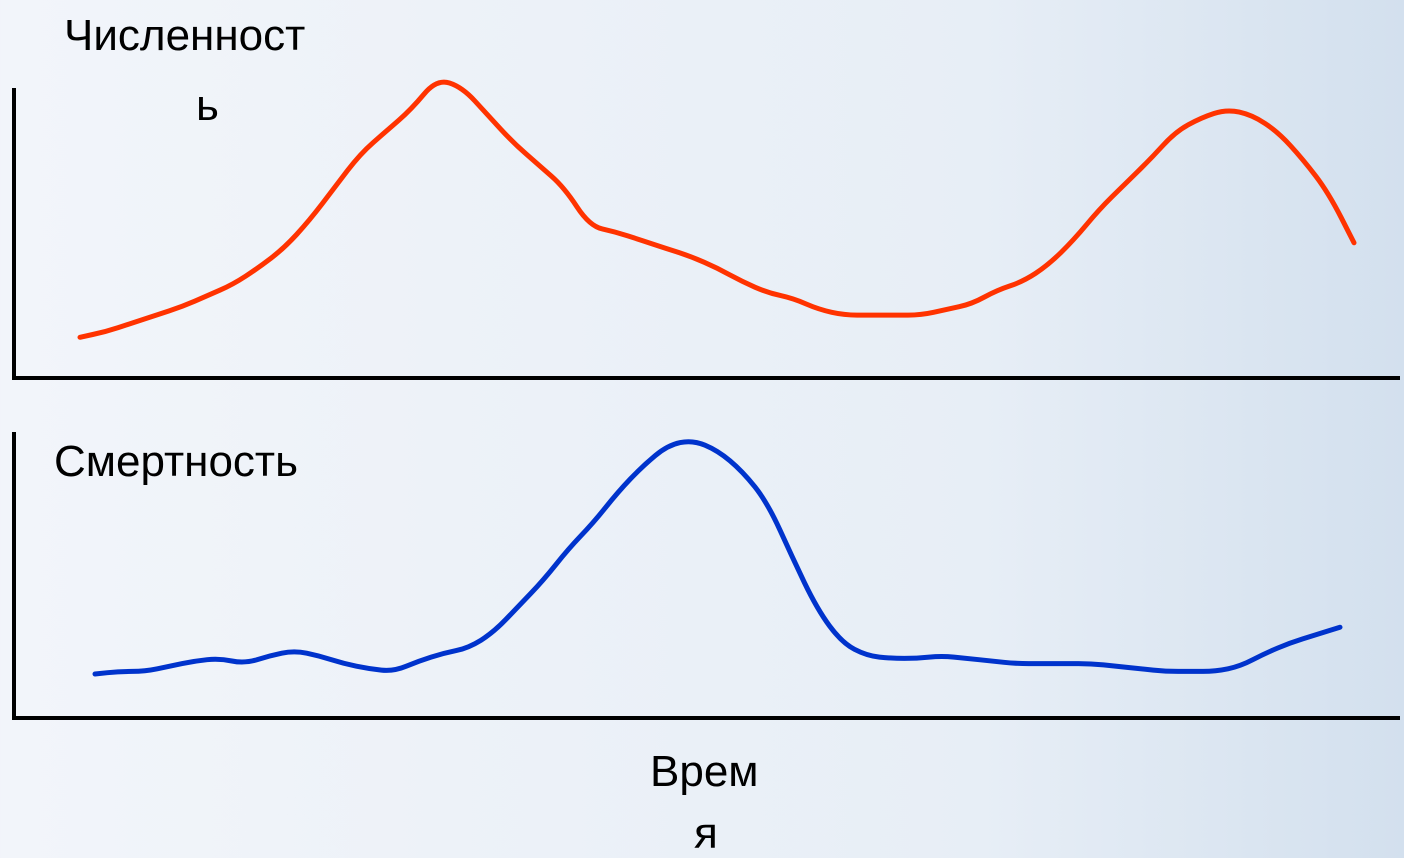  Describe the element at coordinates (207, 105) in the screenshot. I see `population-axis-label-part2: ь` at that location.